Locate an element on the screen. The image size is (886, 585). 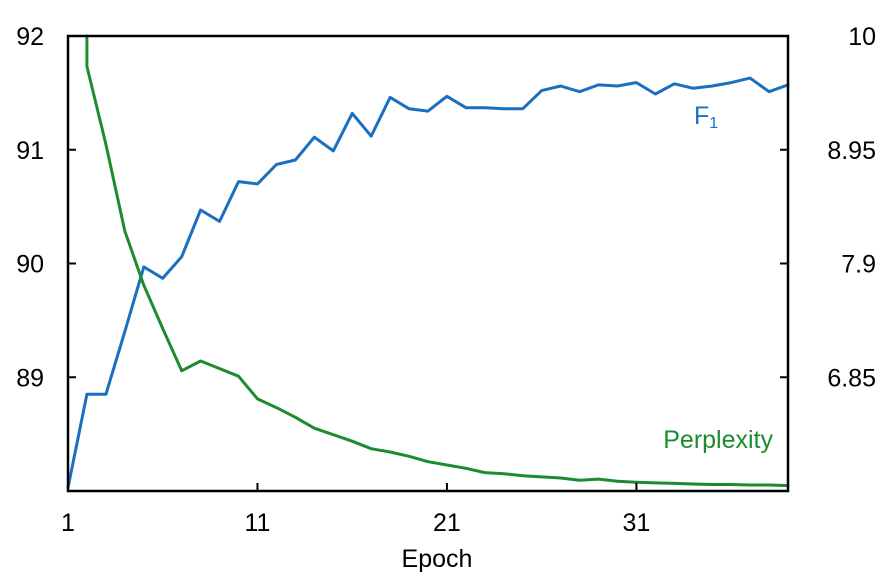
x-tick-label-1: 11 is located at coordinates (257, 523).